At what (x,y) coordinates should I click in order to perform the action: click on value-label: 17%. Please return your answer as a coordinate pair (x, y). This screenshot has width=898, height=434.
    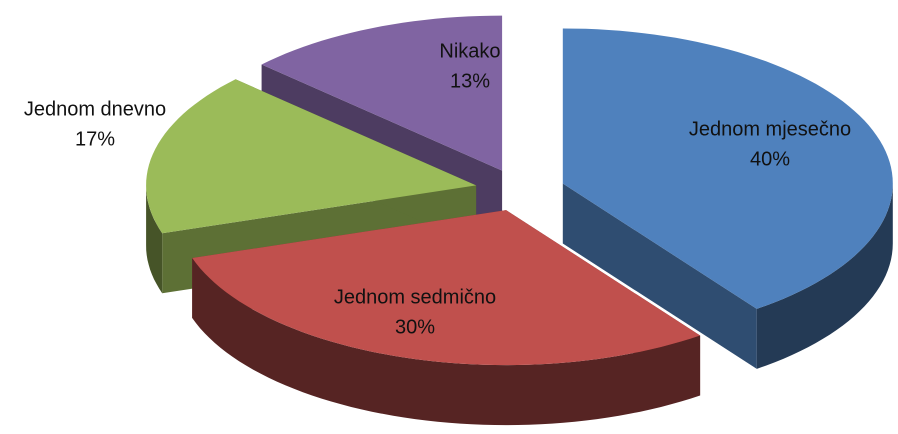
    Looking at the image, I should click on (95, 139).